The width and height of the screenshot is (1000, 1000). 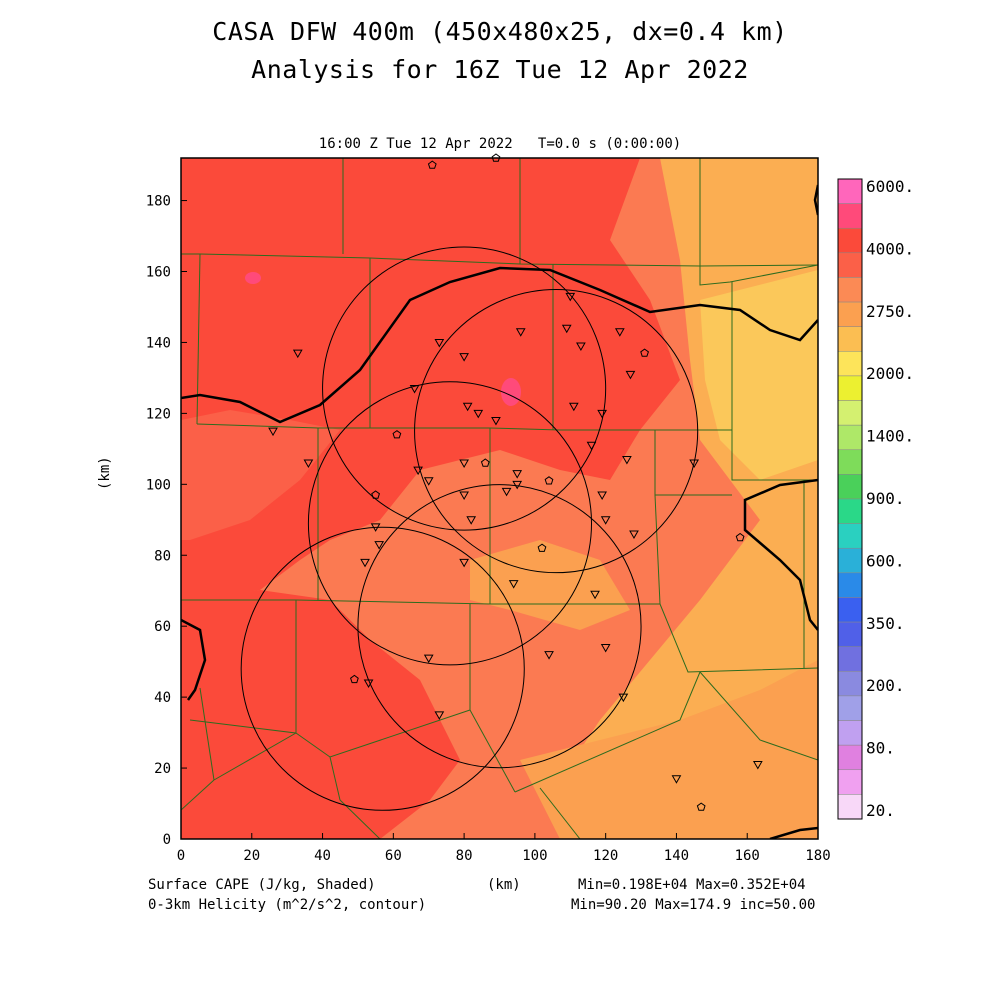 What do you see at coordinates (885, 498) in the screenshot?
I see `colorbar-label: 900.` at bounding box center [885, 498].